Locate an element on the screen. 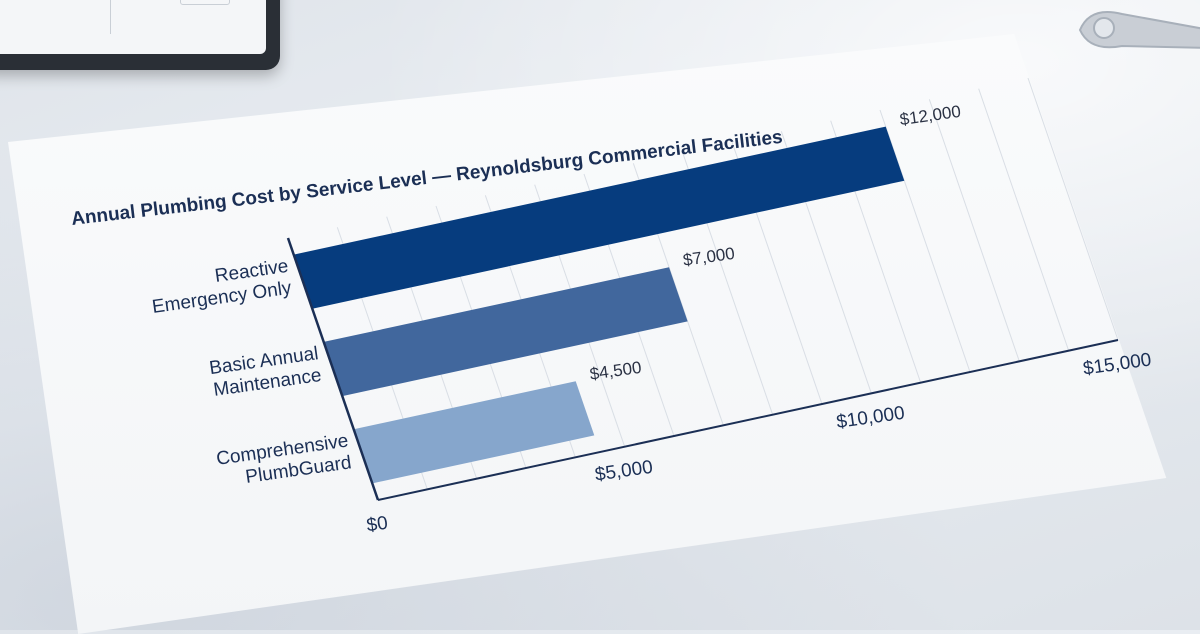 Image resolution: width=1200 pixels, height=634 pixels. tick-label: $5,000 is located at coordinates (624, 471).